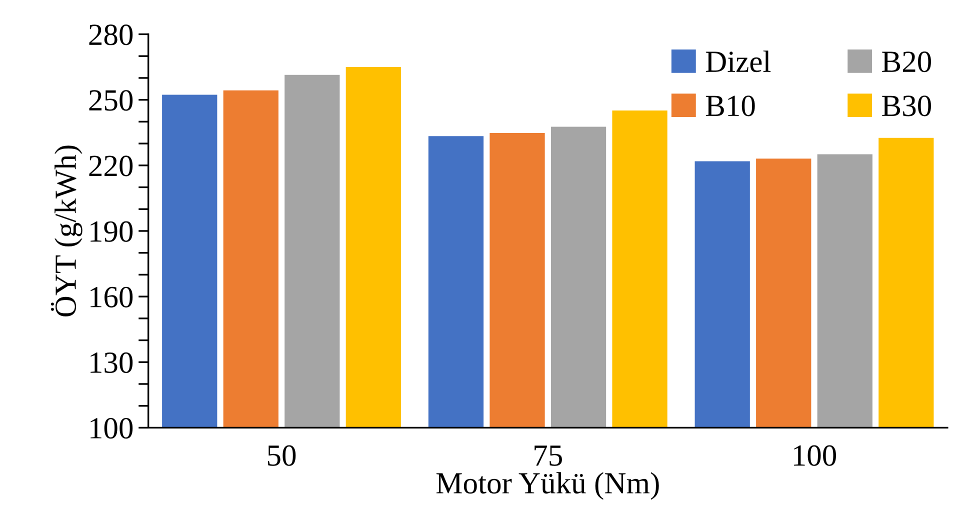 The height and width of the screenshot is (511, 957). What do you see at coordinates (111, 100) in the screenshot?
I see `y-tick-label: 250` at bounding box center [111, 100].